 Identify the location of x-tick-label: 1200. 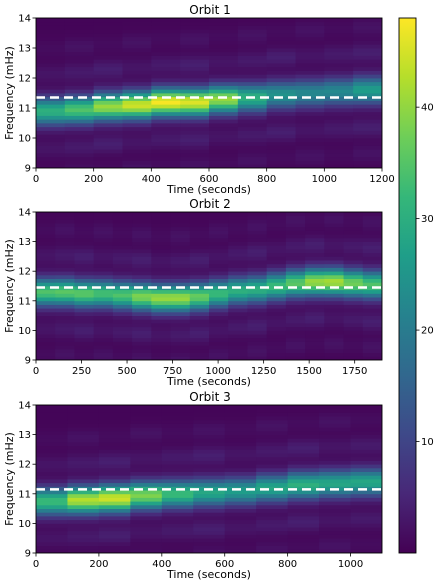
(381, 179).